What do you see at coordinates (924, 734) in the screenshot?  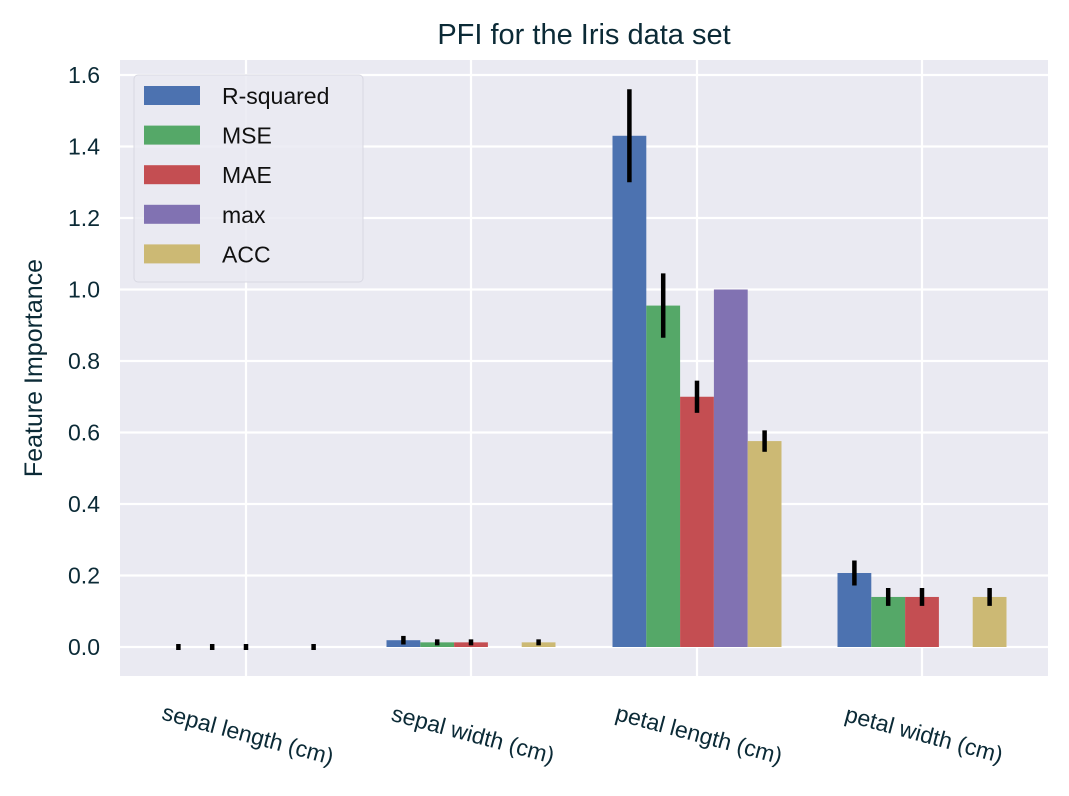 I see `x-tick-label: petal width (cm)` at bounding box center [924, 734].